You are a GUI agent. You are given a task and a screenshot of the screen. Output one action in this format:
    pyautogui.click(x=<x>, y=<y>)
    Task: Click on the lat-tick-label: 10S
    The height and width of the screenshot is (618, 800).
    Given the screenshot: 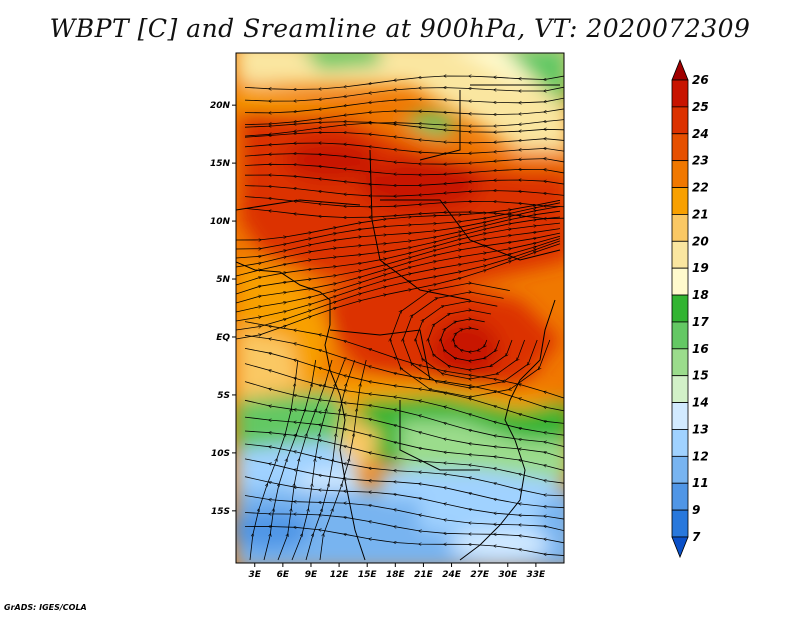 What is the action you would take?
    pyautogui.click(x=220, y=454)
    